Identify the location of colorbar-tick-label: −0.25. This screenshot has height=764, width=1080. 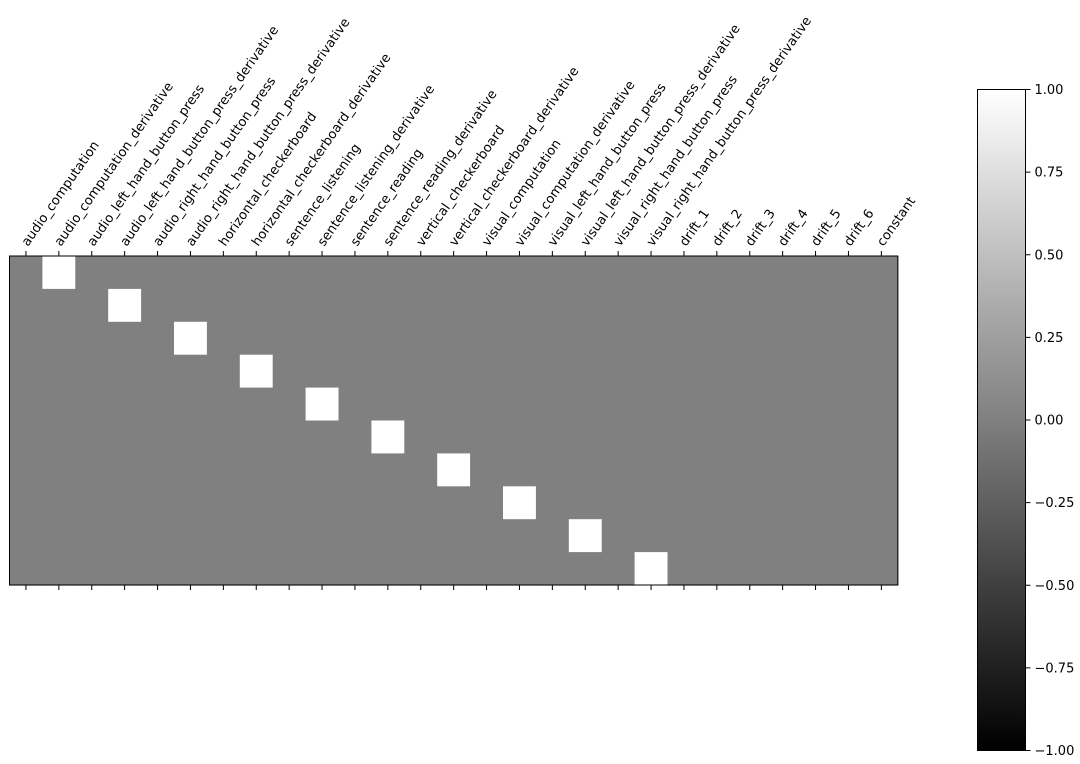
(1055, 503).